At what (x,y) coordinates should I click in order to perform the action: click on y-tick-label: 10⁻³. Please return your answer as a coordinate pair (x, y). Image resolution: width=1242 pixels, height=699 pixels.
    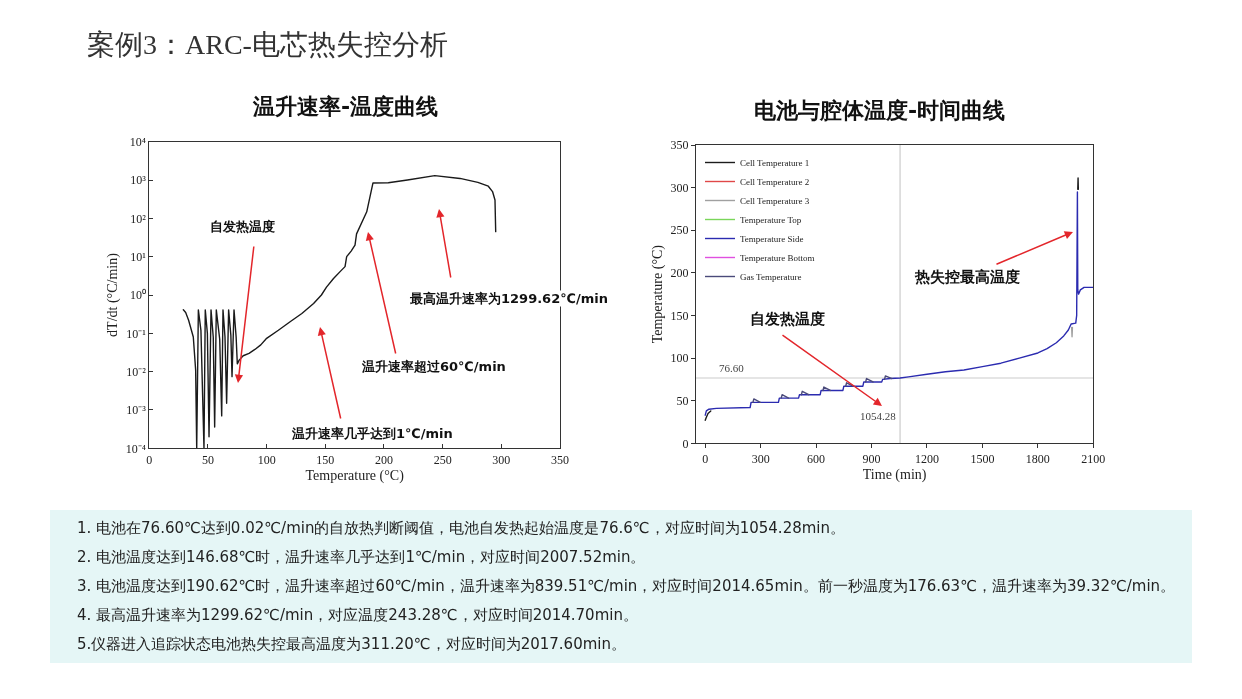
    Looking at the image, I should click on (136, 410).